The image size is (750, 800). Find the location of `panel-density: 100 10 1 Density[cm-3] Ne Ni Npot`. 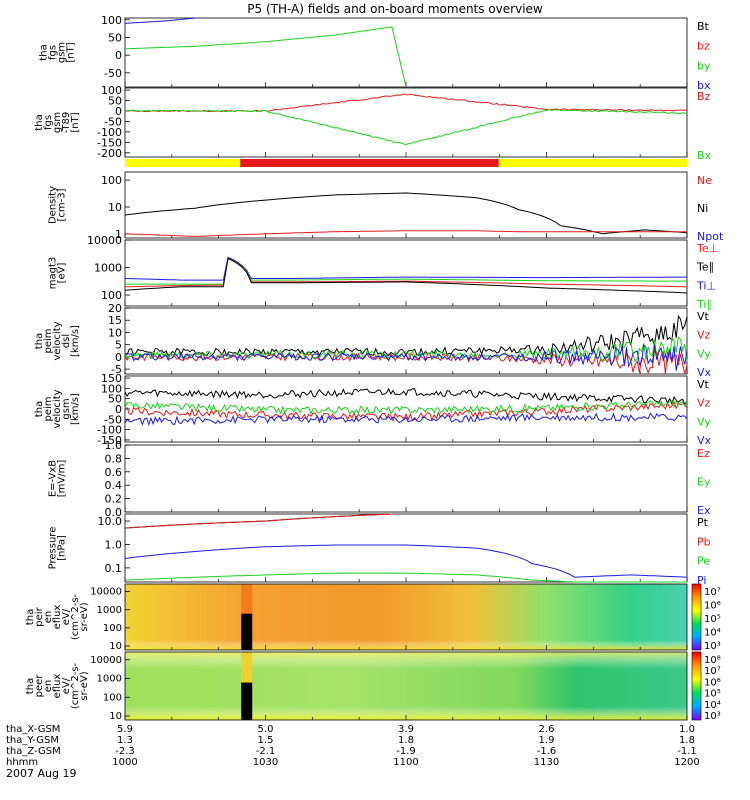

panel-density: 100 10 1 Density[cm-3] Ne Ni Npot is located at coordinates (386, 207).